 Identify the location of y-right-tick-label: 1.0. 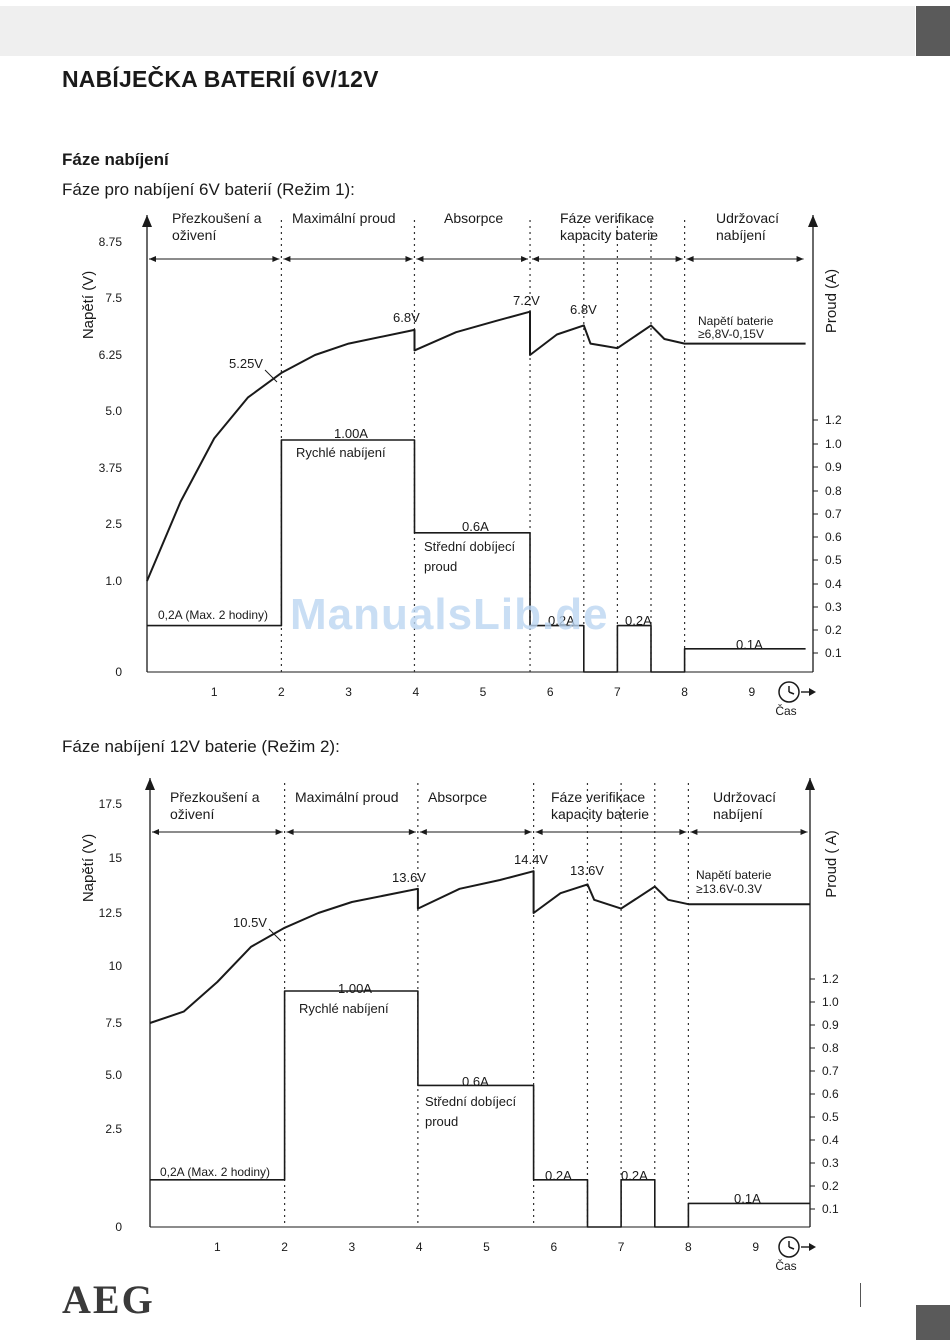
(833, 444).